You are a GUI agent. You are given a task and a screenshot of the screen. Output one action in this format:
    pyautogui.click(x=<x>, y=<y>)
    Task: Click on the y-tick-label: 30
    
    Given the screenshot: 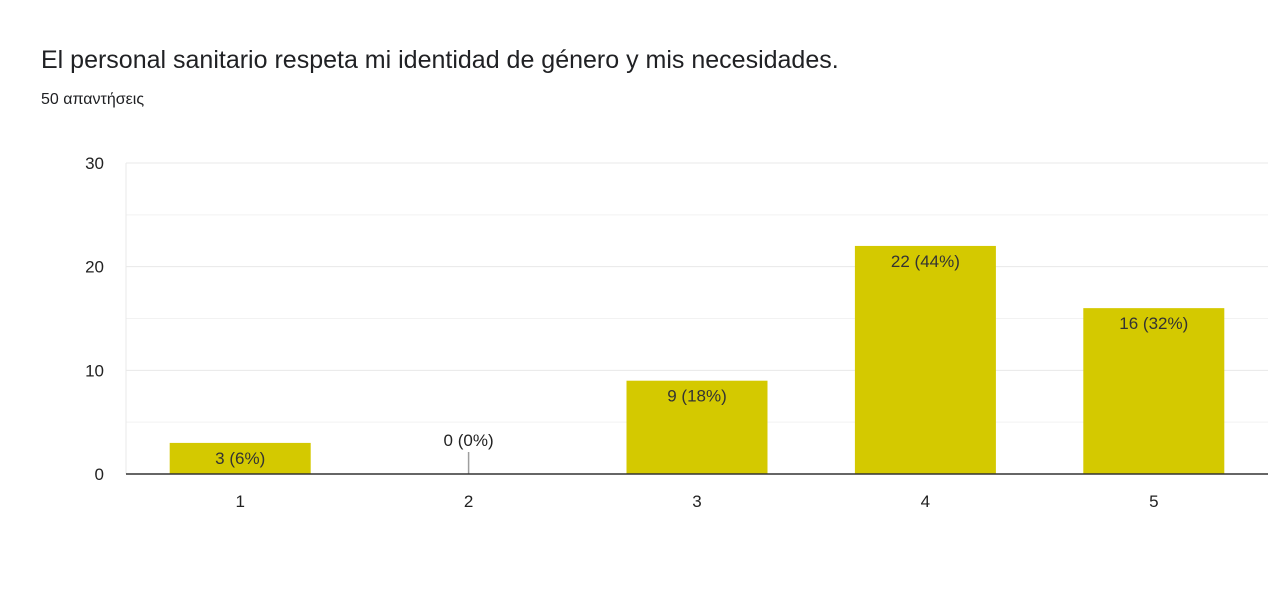 What is the action you would take?
    pyautogui.click(x=94, y=163)
    